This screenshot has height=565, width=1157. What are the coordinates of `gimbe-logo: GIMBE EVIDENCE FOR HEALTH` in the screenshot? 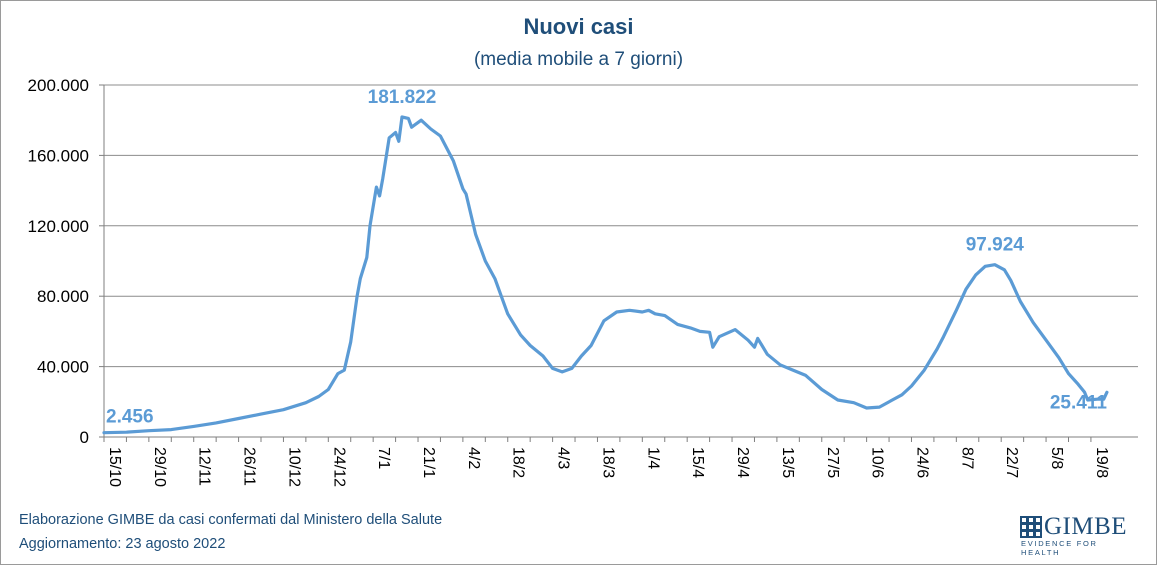 It's located at (1075, 535).